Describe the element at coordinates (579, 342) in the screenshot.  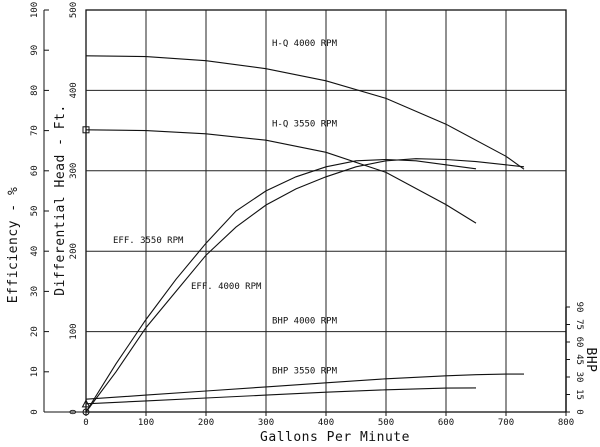
I see `bhp-tick-label: 60` at that location.